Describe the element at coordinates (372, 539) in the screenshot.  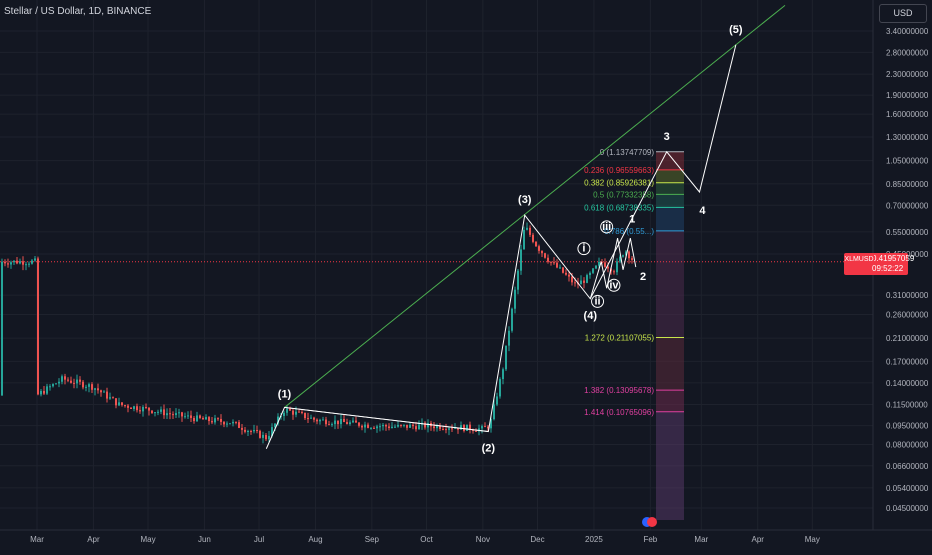
I see `time-tick-label: Sep` at that location.